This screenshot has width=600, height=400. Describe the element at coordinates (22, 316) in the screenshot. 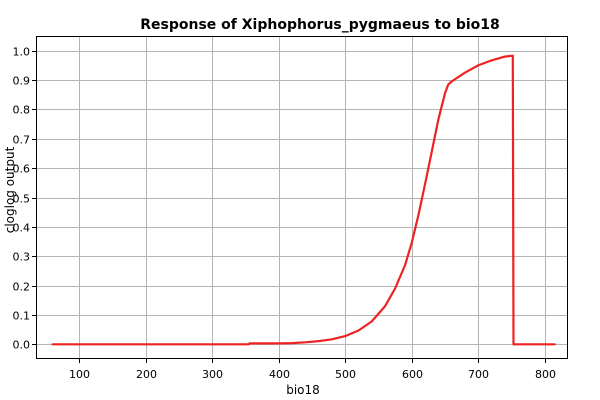

I see `y-tick-label: 0.1` at that location.